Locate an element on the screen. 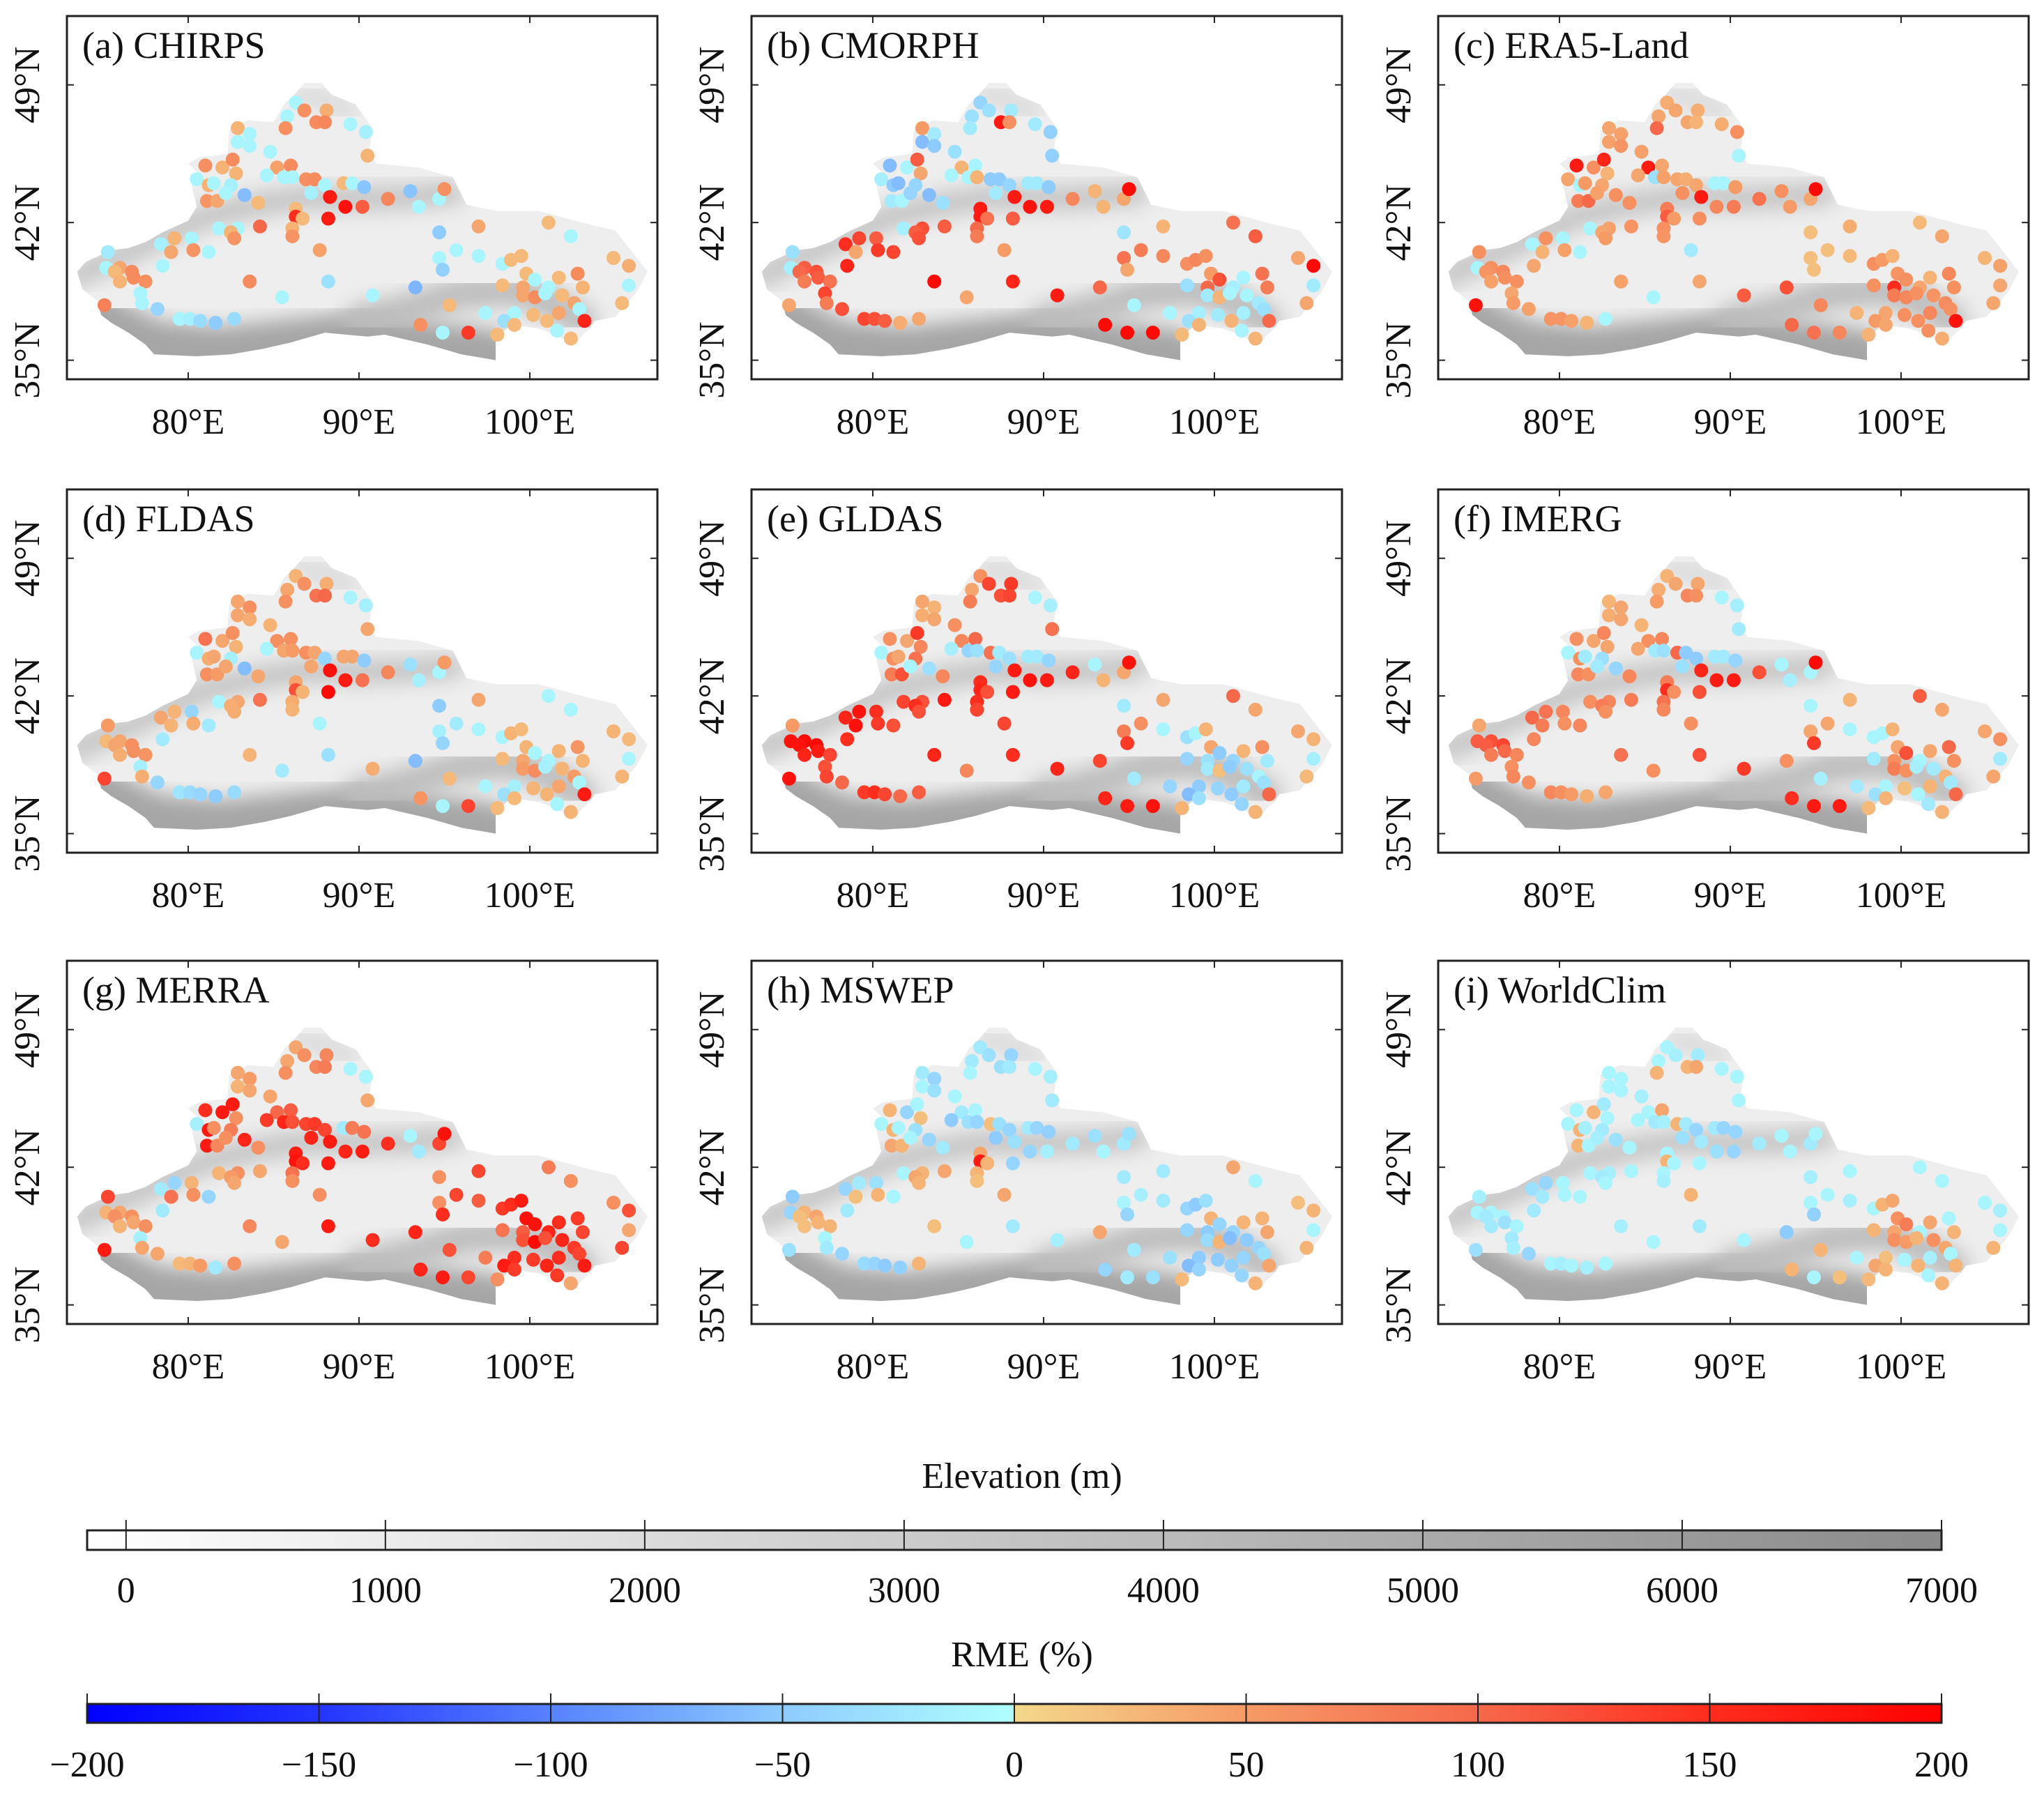  y-tick-label: 49°N is located at coordinates (1399, 558).